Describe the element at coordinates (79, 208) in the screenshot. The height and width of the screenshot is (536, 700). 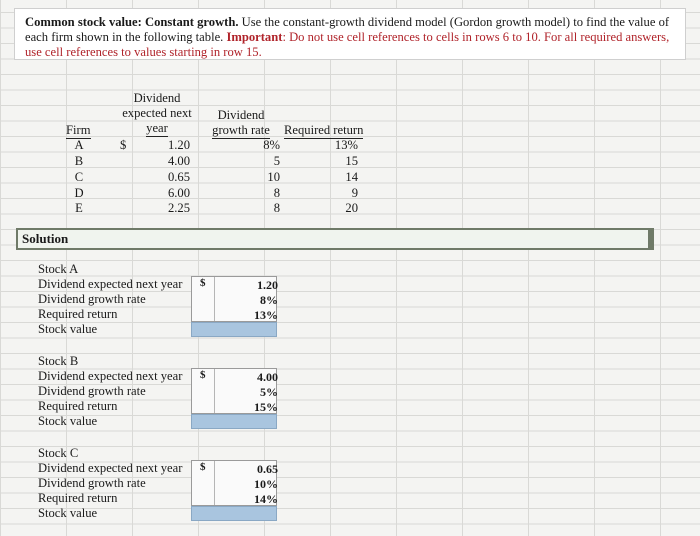
I see `firm-cell: E` at that location.